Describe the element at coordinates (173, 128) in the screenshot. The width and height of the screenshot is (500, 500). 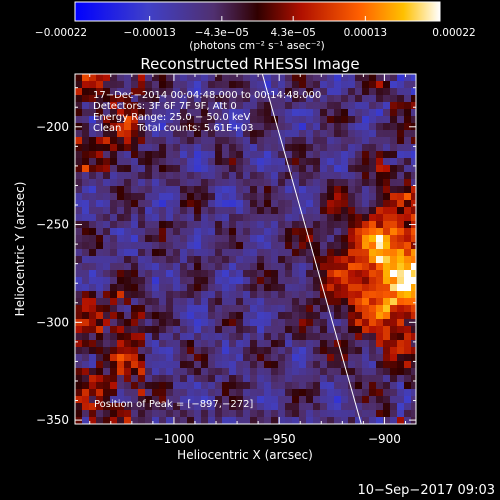
I see `annotation-clean-counts: Clean Total counts: 5.61E+03` at that location.